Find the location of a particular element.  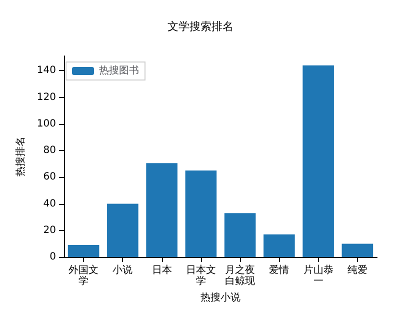

x-tick-label: 纯爱 is located at coordinates (357, 270).